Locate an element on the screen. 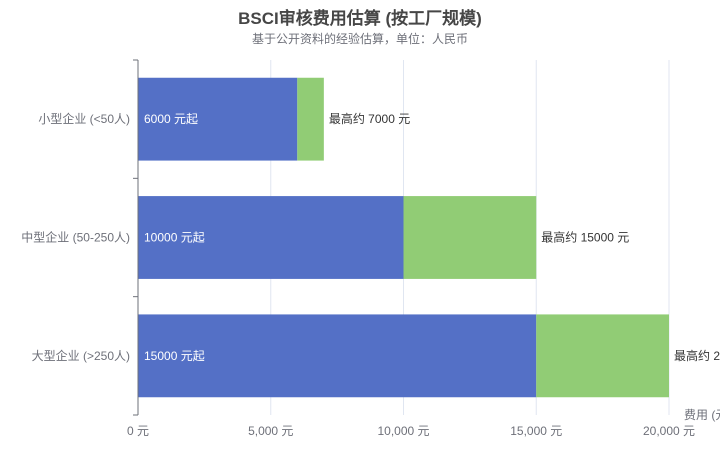 This screenshot has width=720, height=450. bar-max-label: 最高约 20000 元 is located at coordinates (697, 355).